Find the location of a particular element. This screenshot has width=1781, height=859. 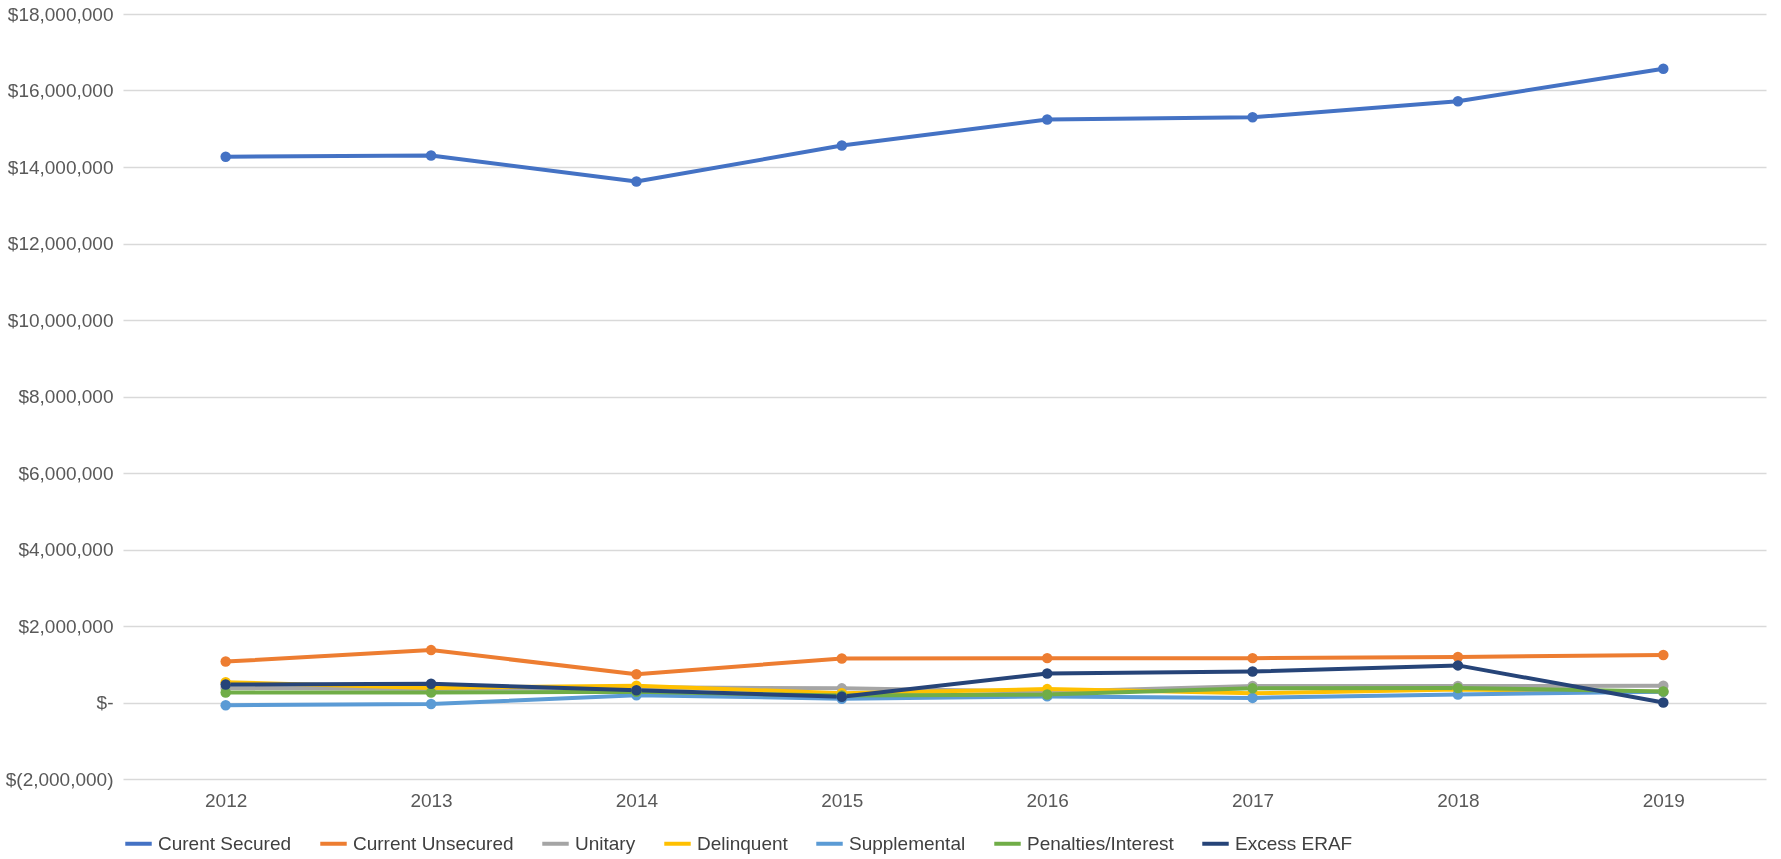

y-tick-label: $10,000,000 is located at coordinates (60, 320).